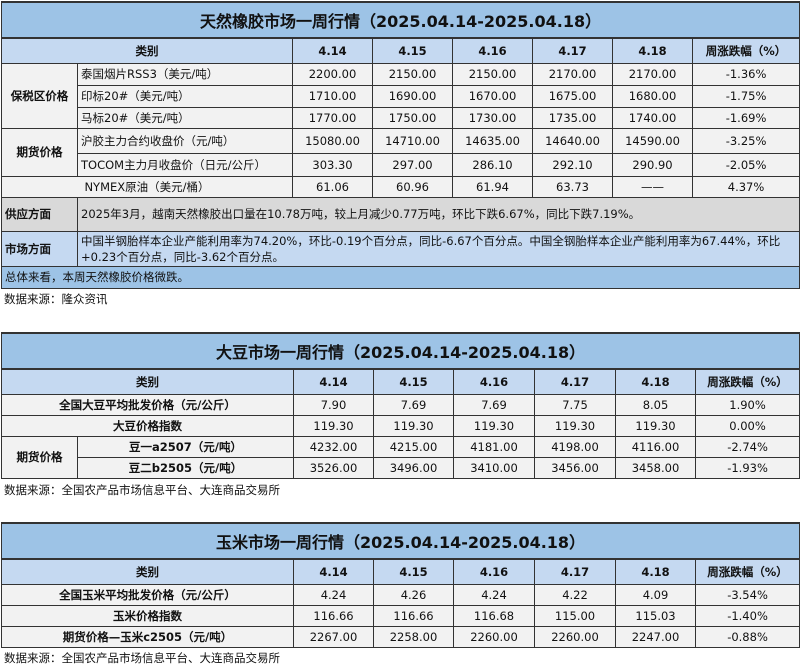 The height and width of the screenshot is (666, 800). I want to click on change-cell: -1.93%, so click(747, 467).